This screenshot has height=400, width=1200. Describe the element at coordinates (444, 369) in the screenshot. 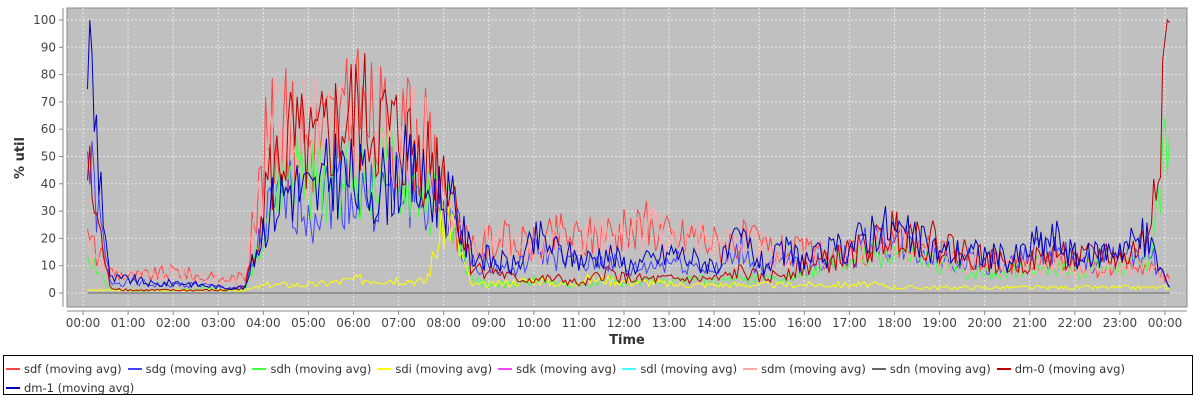

I see `legend-label: sdi (moving avg)` at that location.